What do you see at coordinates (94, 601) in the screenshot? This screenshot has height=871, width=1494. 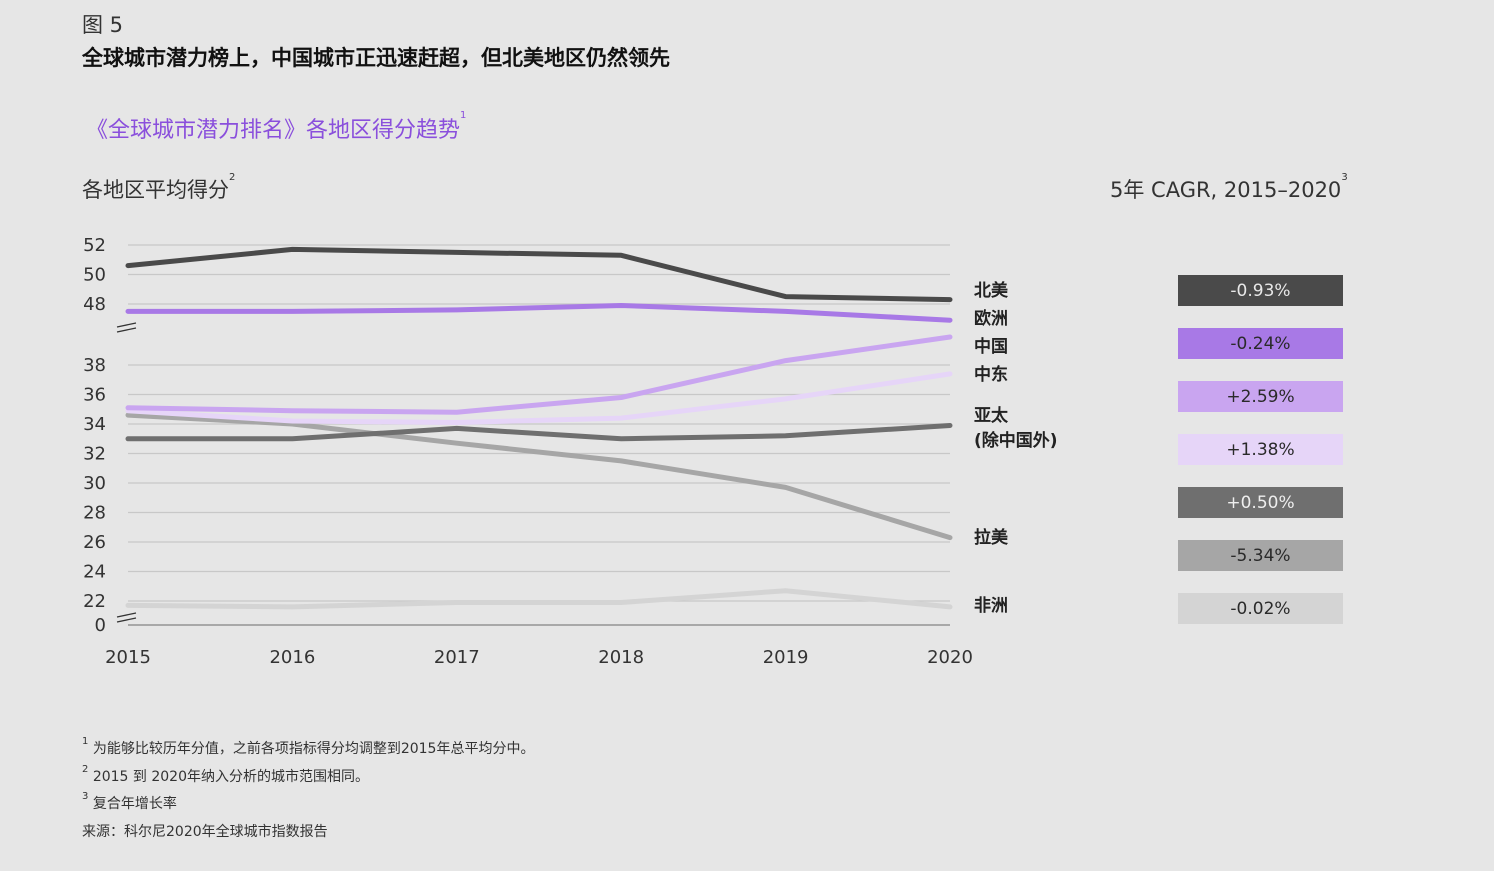 I see `y-tick-label: 22` at bounding box center [94, 601].